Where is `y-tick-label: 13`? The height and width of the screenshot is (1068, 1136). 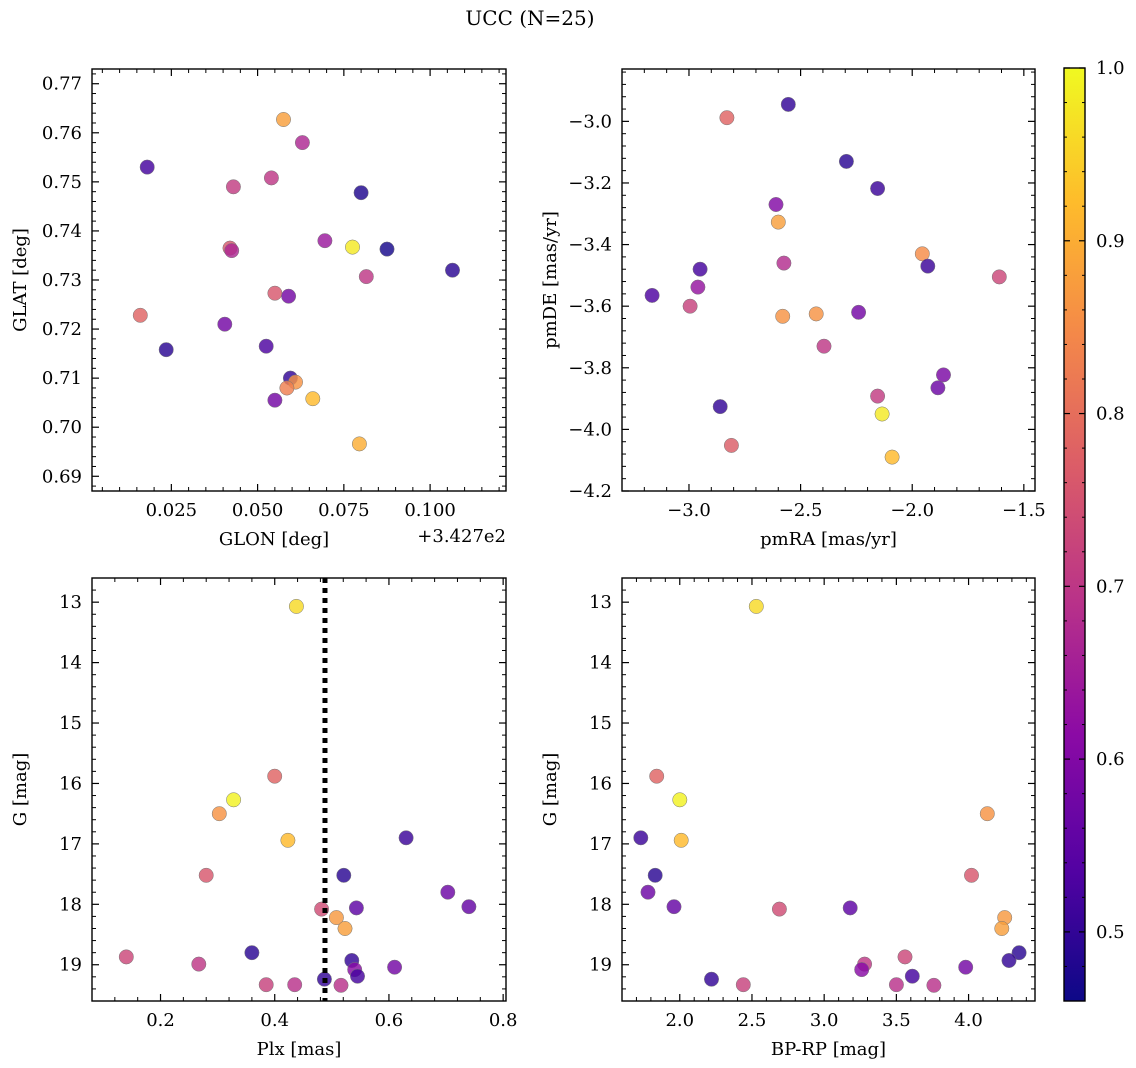
y-tick-label: 13 is located at coordinates (600, 602).